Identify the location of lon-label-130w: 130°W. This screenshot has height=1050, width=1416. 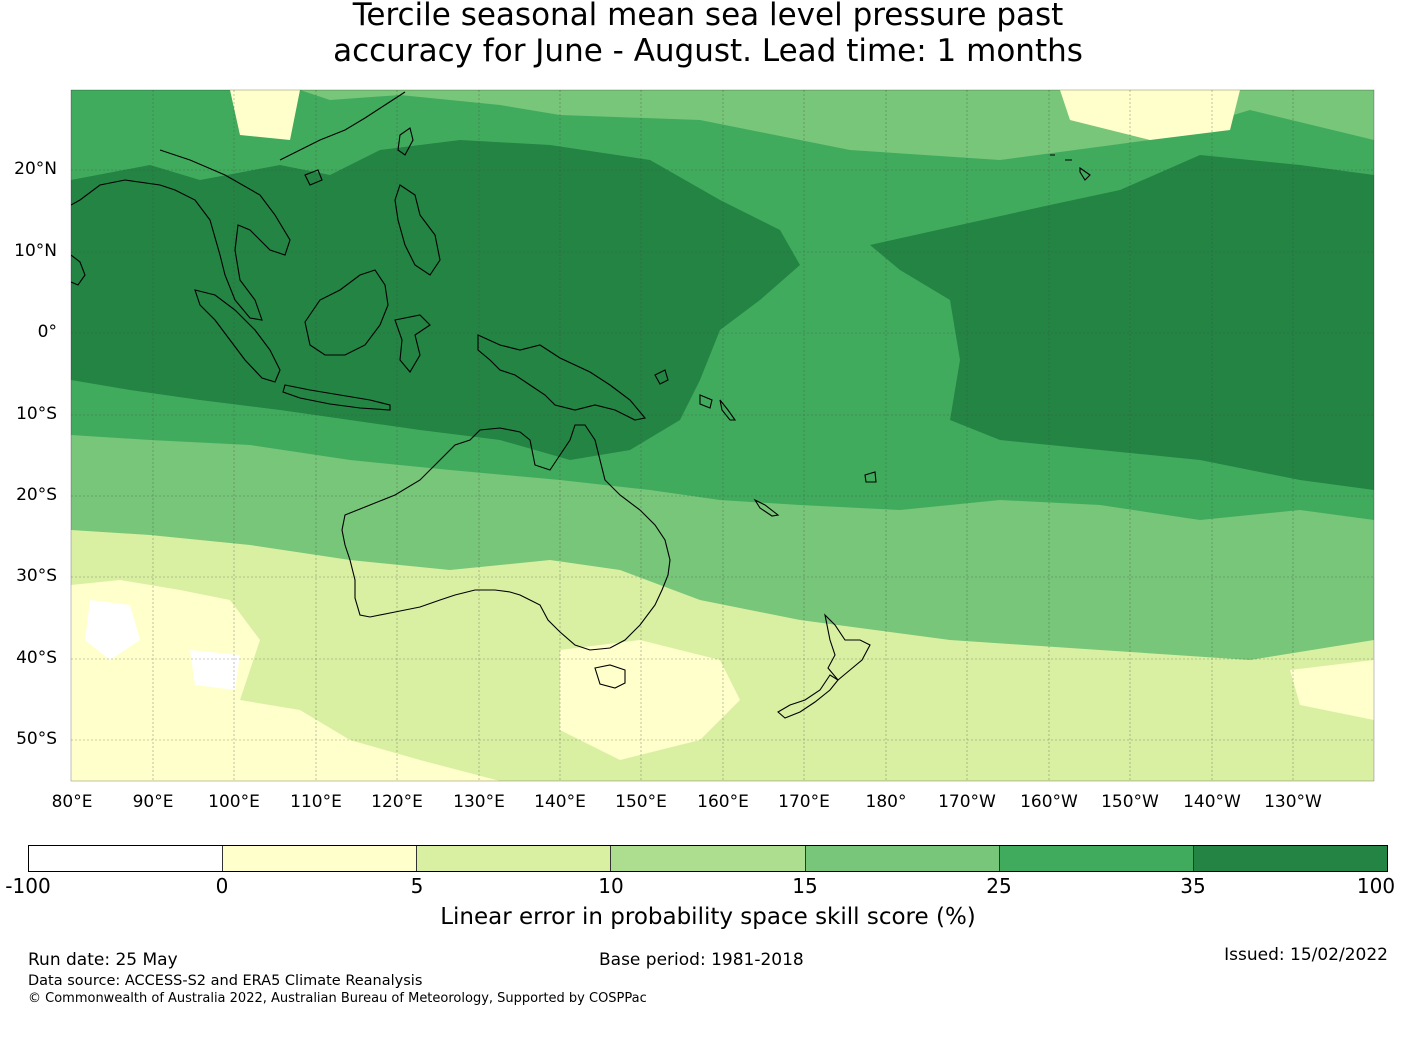
(1293, 802).